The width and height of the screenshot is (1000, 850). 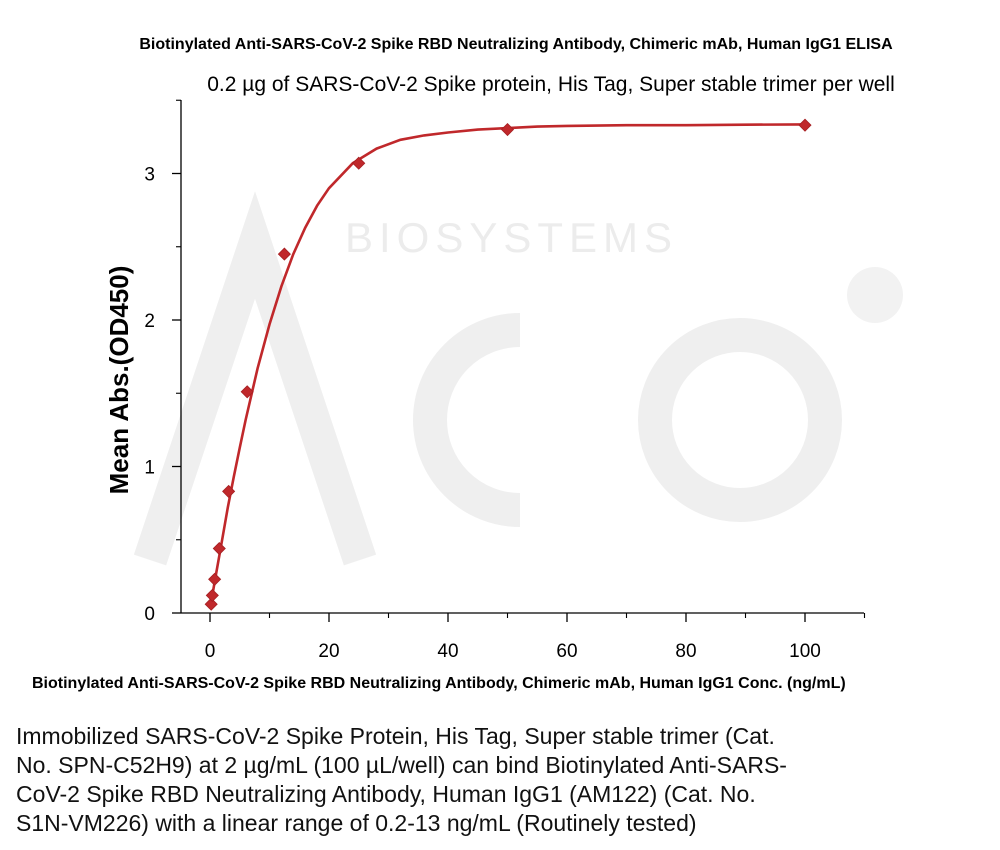 What do you see at coordinates (875, 295) in the screenshot?
I see `watermark-logo-dot` at bounding box center [875, 295].